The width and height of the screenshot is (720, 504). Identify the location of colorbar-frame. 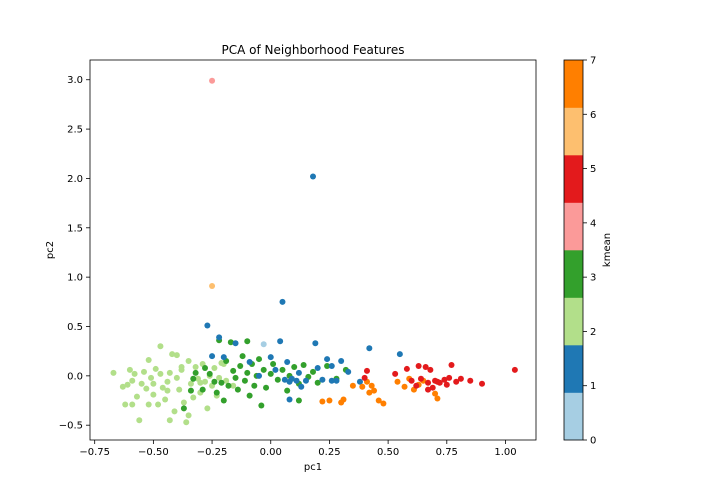
(573, 250).